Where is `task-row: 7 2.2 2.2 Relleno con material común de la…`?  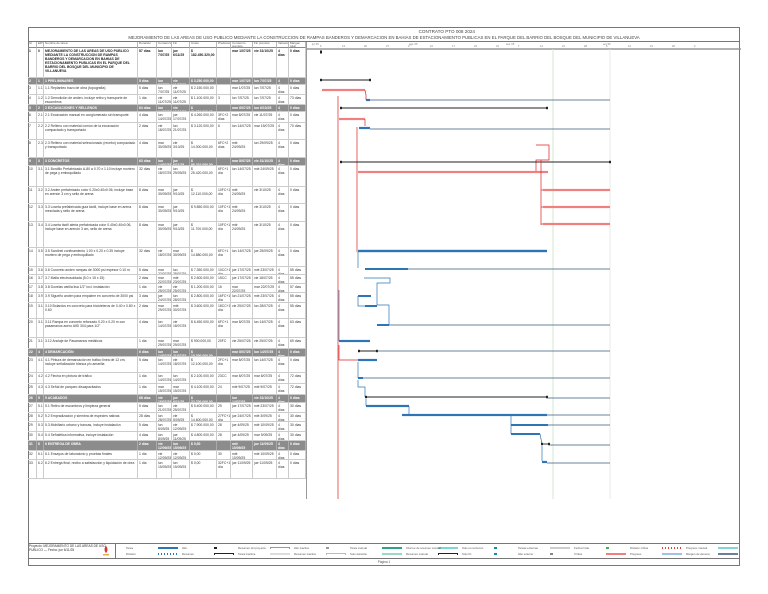 task-row: 7 2.2 2.2 Relleno con material común de la… is located at coordinates (167, 131).